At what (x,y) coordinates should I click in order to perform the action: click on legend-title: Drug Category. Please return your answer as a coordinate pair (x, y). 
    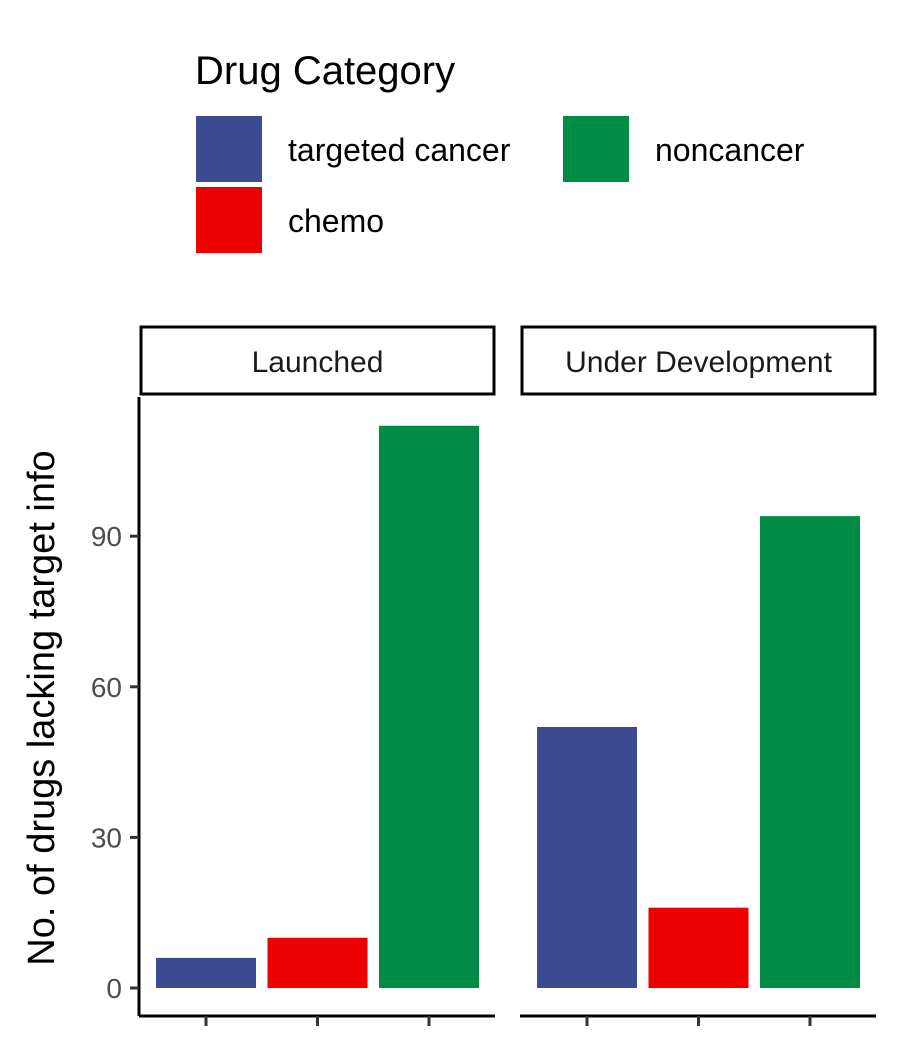
    Looking at the image, I should click on (325, 71).